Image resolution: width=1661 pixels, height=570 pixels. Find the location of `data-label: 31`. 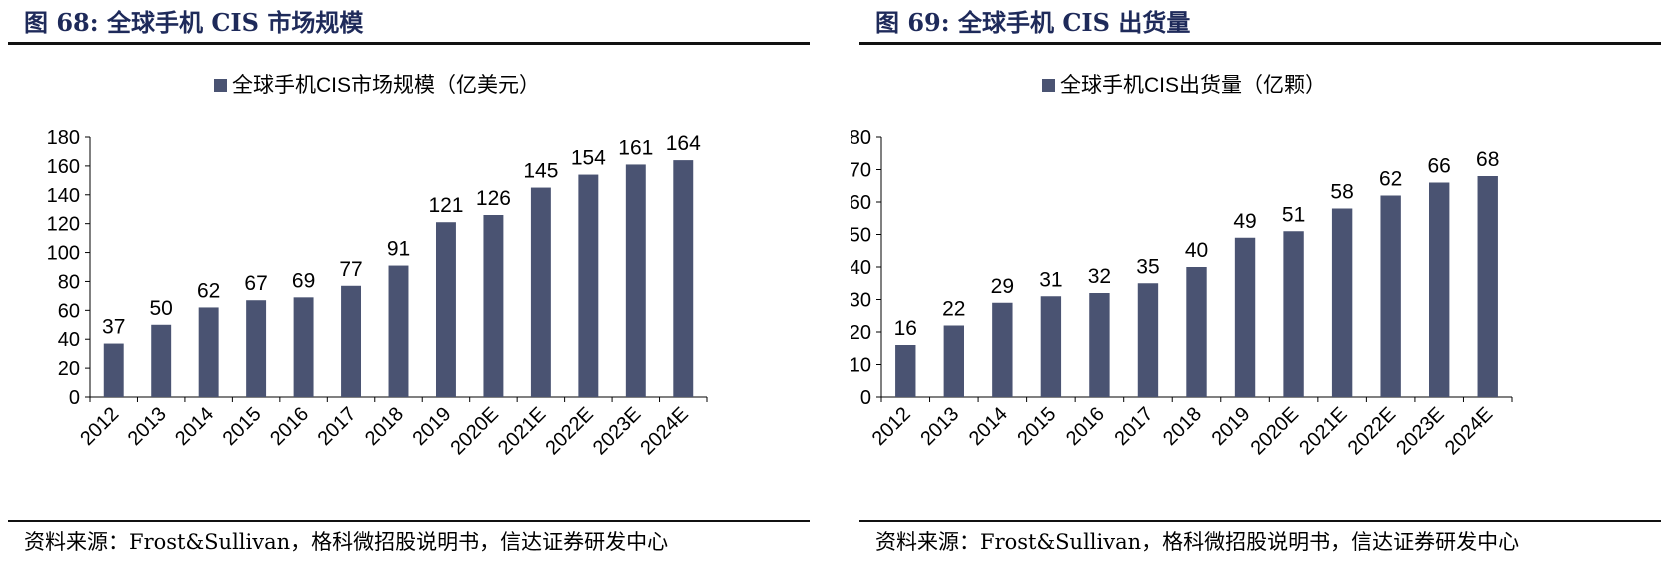

data-label: 31 is located at coordinates (1050, 279).